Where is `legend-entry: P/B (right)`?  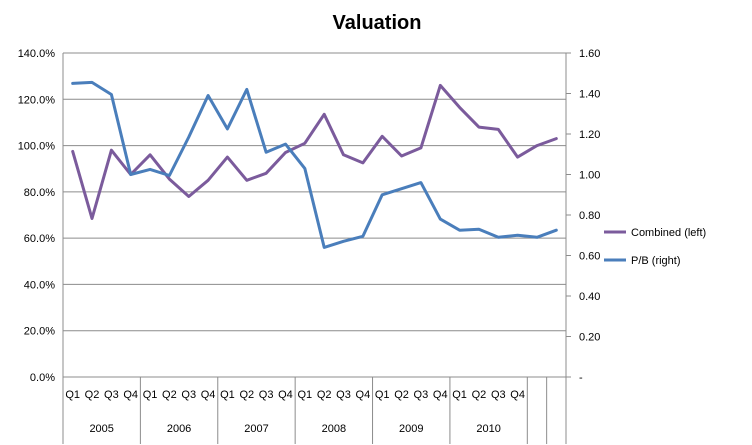
legend-entry: P/B (right) is located at coordinates (656, 261).